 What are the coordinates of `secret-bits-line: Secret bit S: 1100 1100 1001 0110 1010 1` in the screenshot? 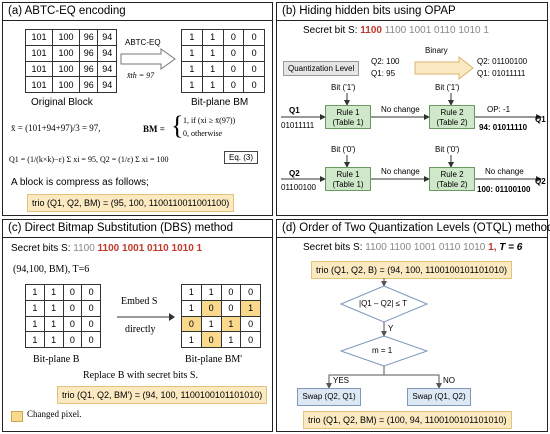 It's located at (396, 30).